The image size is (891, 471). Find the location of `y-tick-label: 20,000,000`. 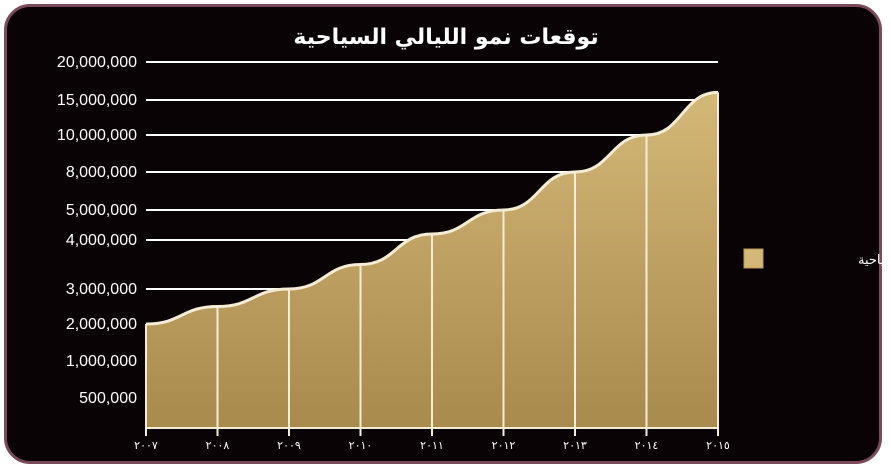

y-tick-label: 20,000,000 is located at coordinates (97, 62).